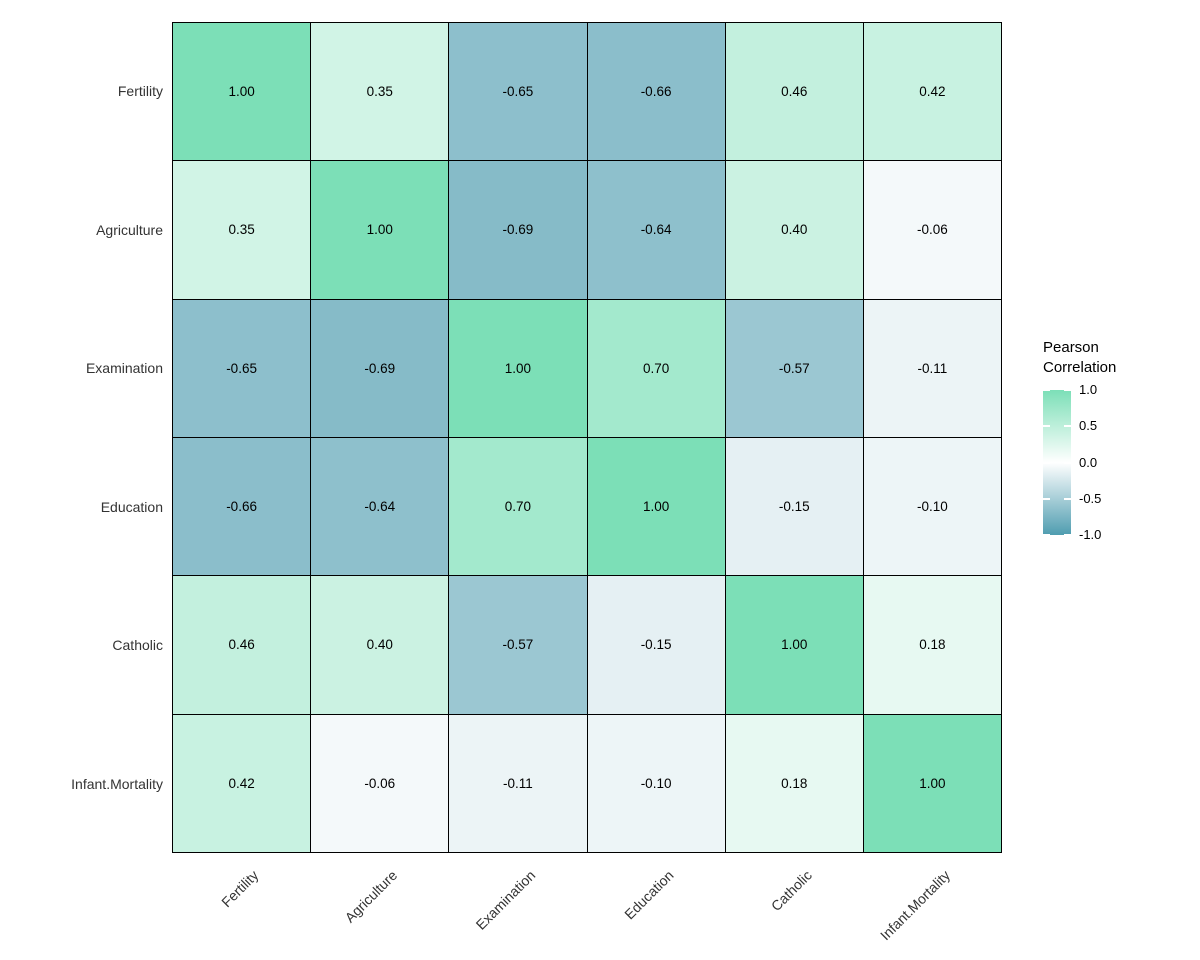 The image size is (1200, 960). Describe the element at coordinates (140, 91) in the screenshot. I see `y-axis-label-Fertility: Fertility` at that location.